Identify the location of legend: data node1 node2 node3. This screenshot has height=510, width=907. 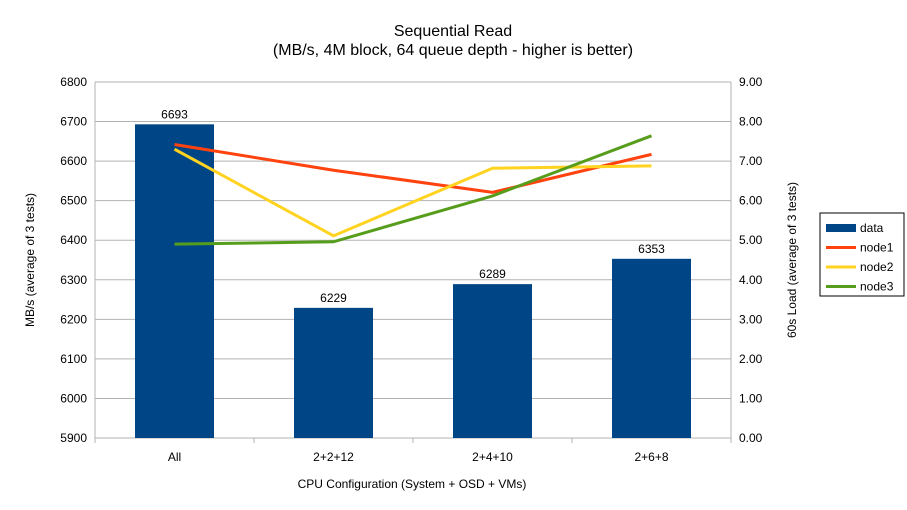
(862, 254).